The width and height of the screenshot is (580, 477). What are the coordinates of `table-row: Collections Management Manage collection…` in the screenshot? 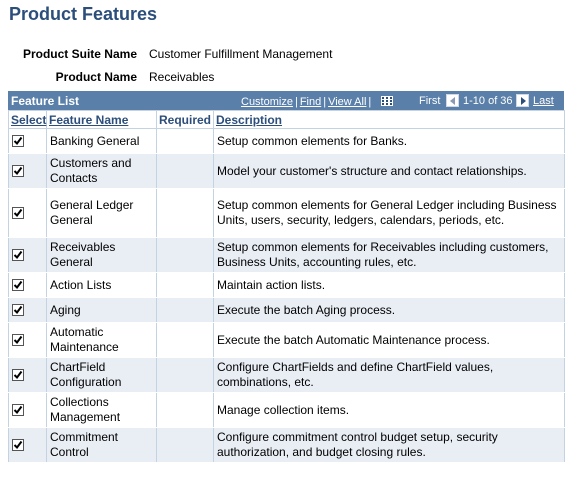 It's located at (286, 410).